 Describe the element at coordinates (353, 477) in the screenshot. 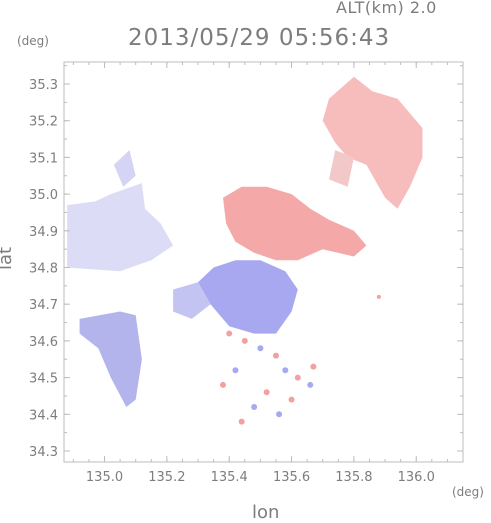

I see `x-tick-label: 135.8` at that location.